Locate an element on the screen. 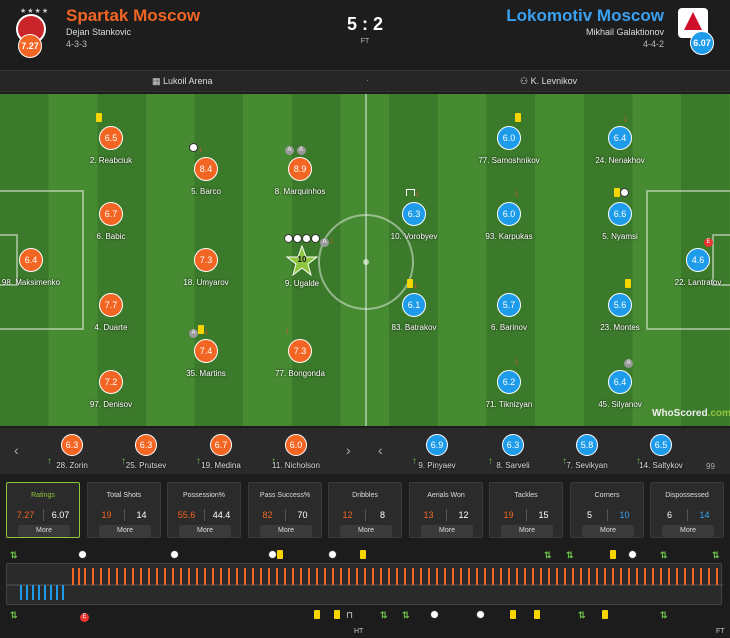  player-card: 8.9 8. Marquinhos is located at coordinates (300, 176).